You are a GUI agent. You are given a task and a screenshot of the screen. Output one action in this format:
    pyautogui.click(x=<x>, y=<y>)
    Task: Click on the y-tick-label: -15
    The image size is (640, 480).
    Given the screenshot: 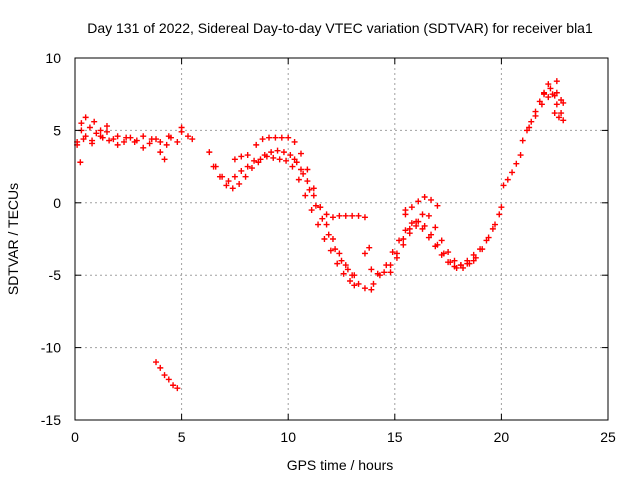 What is the action you would take?
    pyautogui.click(x=51, y=420)
    